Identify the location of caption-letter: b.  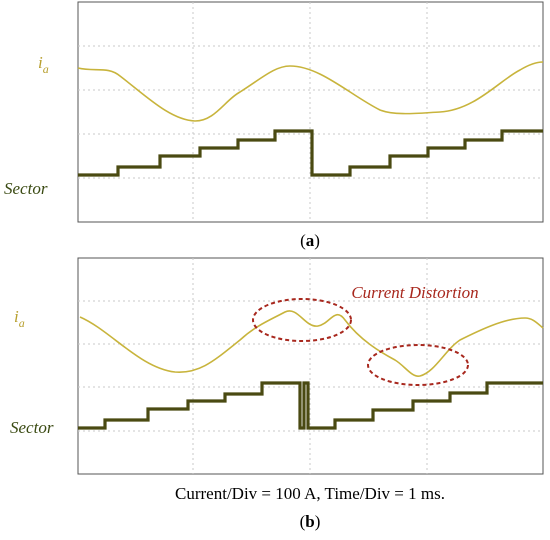
(309, 521).